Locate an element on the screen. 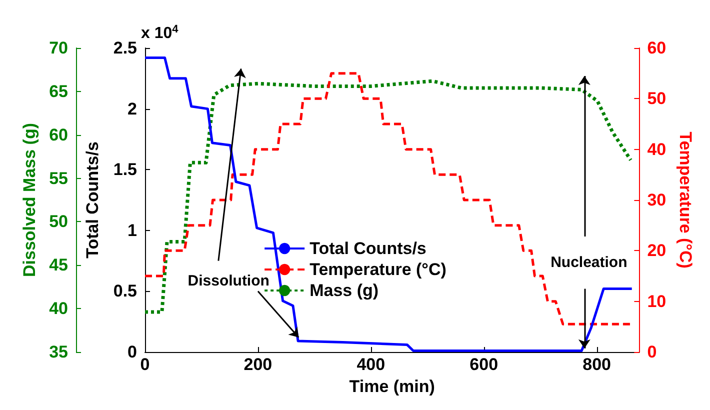 The image size is (710, 410). y-tick-label: 0.5 is located at coordinates (125, 291).